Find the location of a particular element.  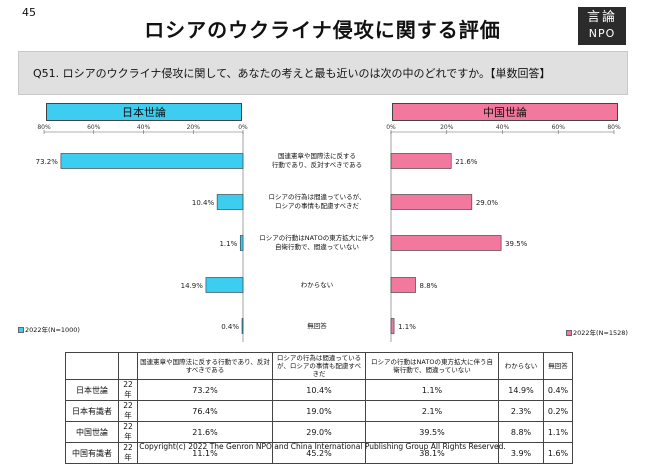

legend-swatch-japan is located at coordinates (21, 330).